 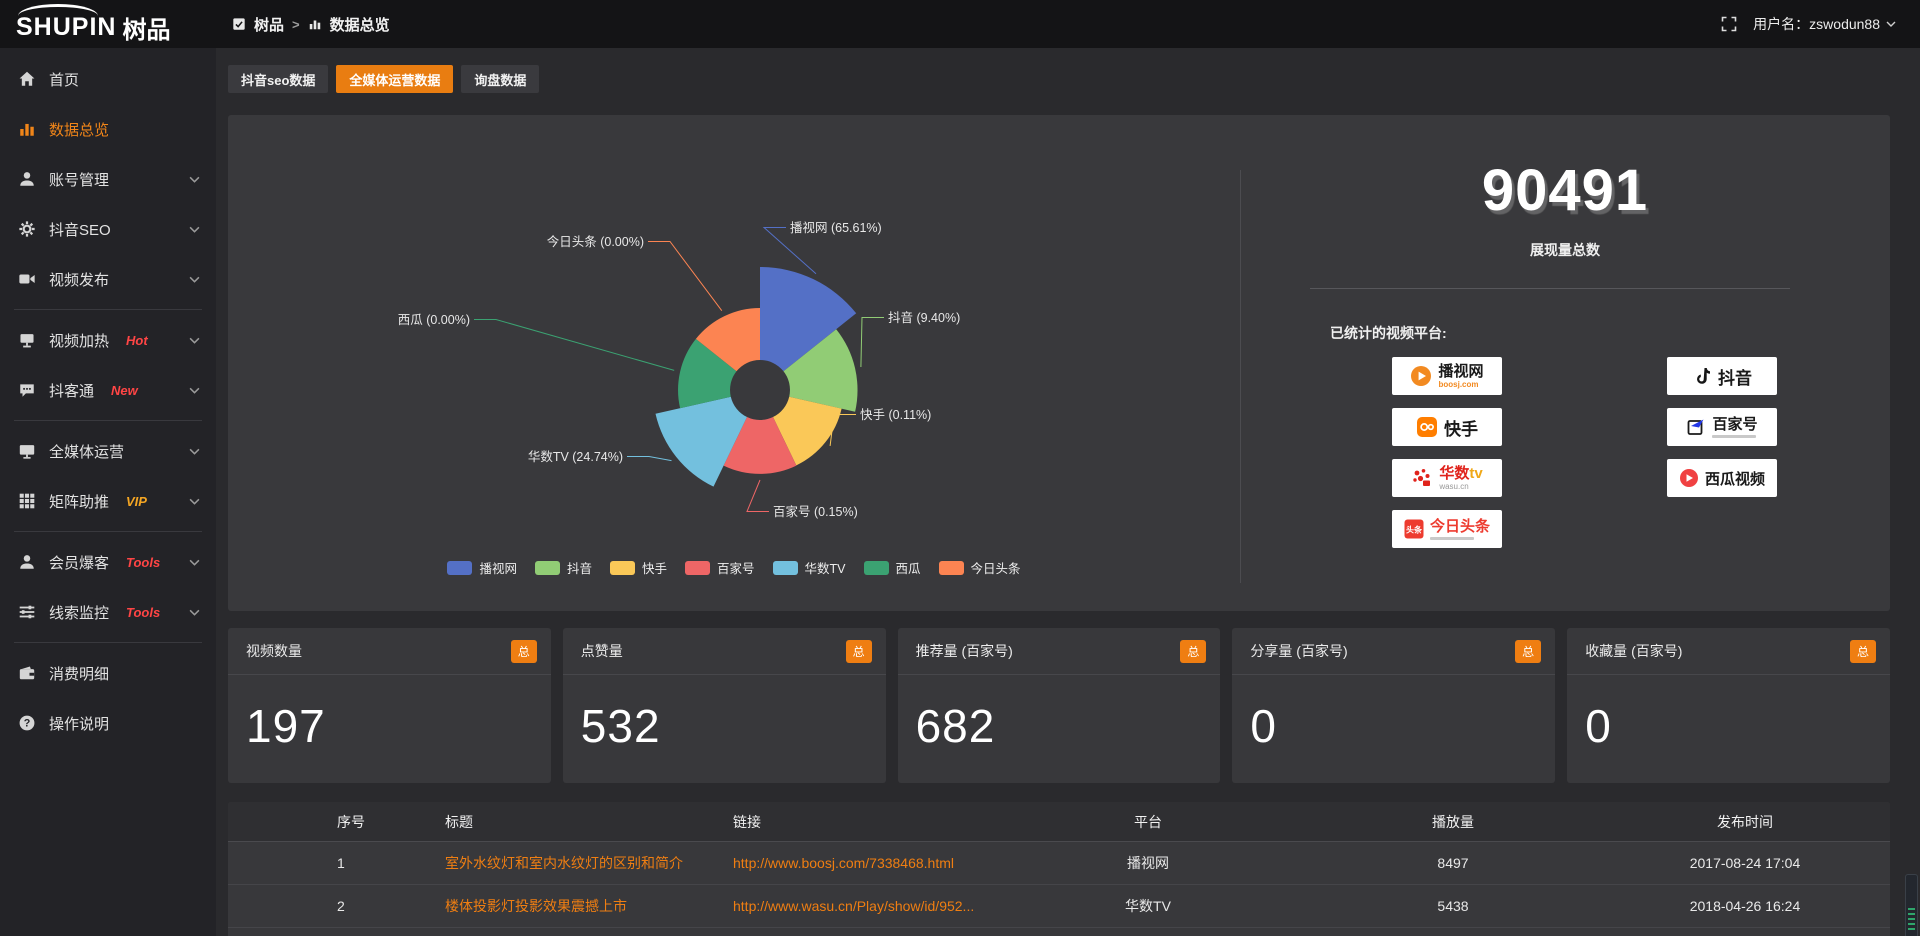 What do you see at coordinates (1745, 906) in the screenshot?
I see `cell-publish-time: 2018-04-26 16:24` at bounding box center [1745, 906].